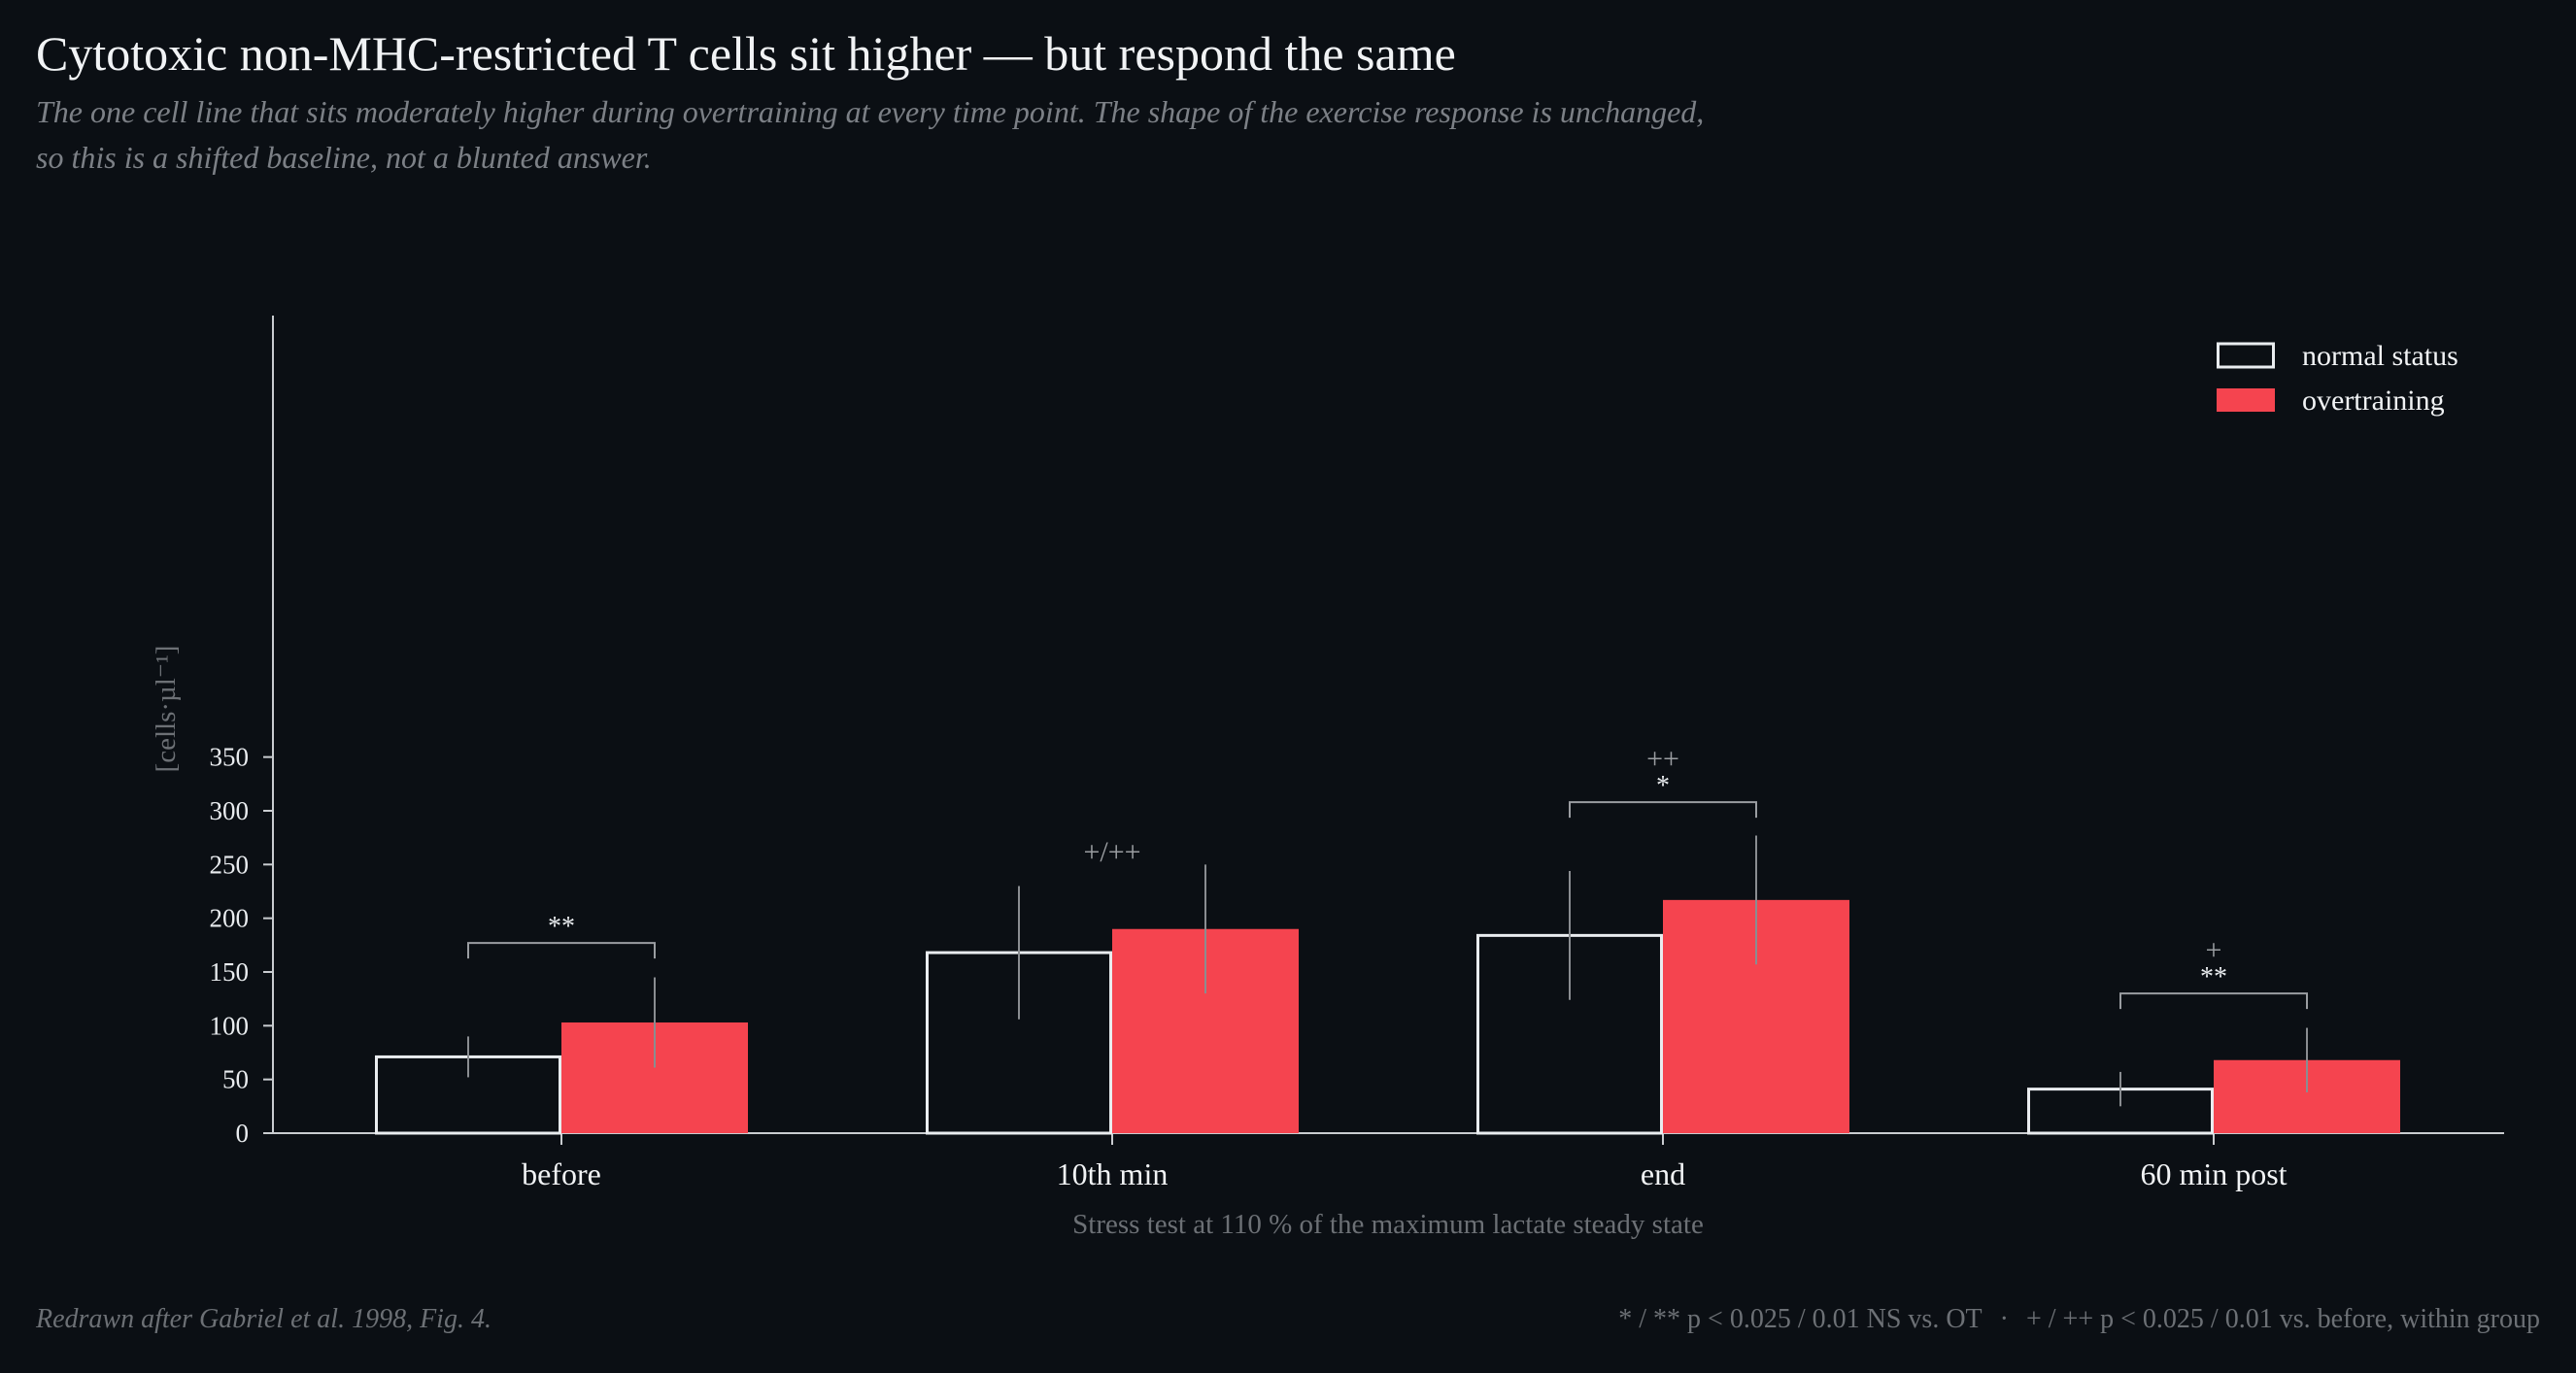 The width and height of the screenshot is (2576, 1373). What do you see at coordinates (2246, 356) in the screenshot?
I see `legend-swatch-normal-status` at bounding box center [2246, 356].